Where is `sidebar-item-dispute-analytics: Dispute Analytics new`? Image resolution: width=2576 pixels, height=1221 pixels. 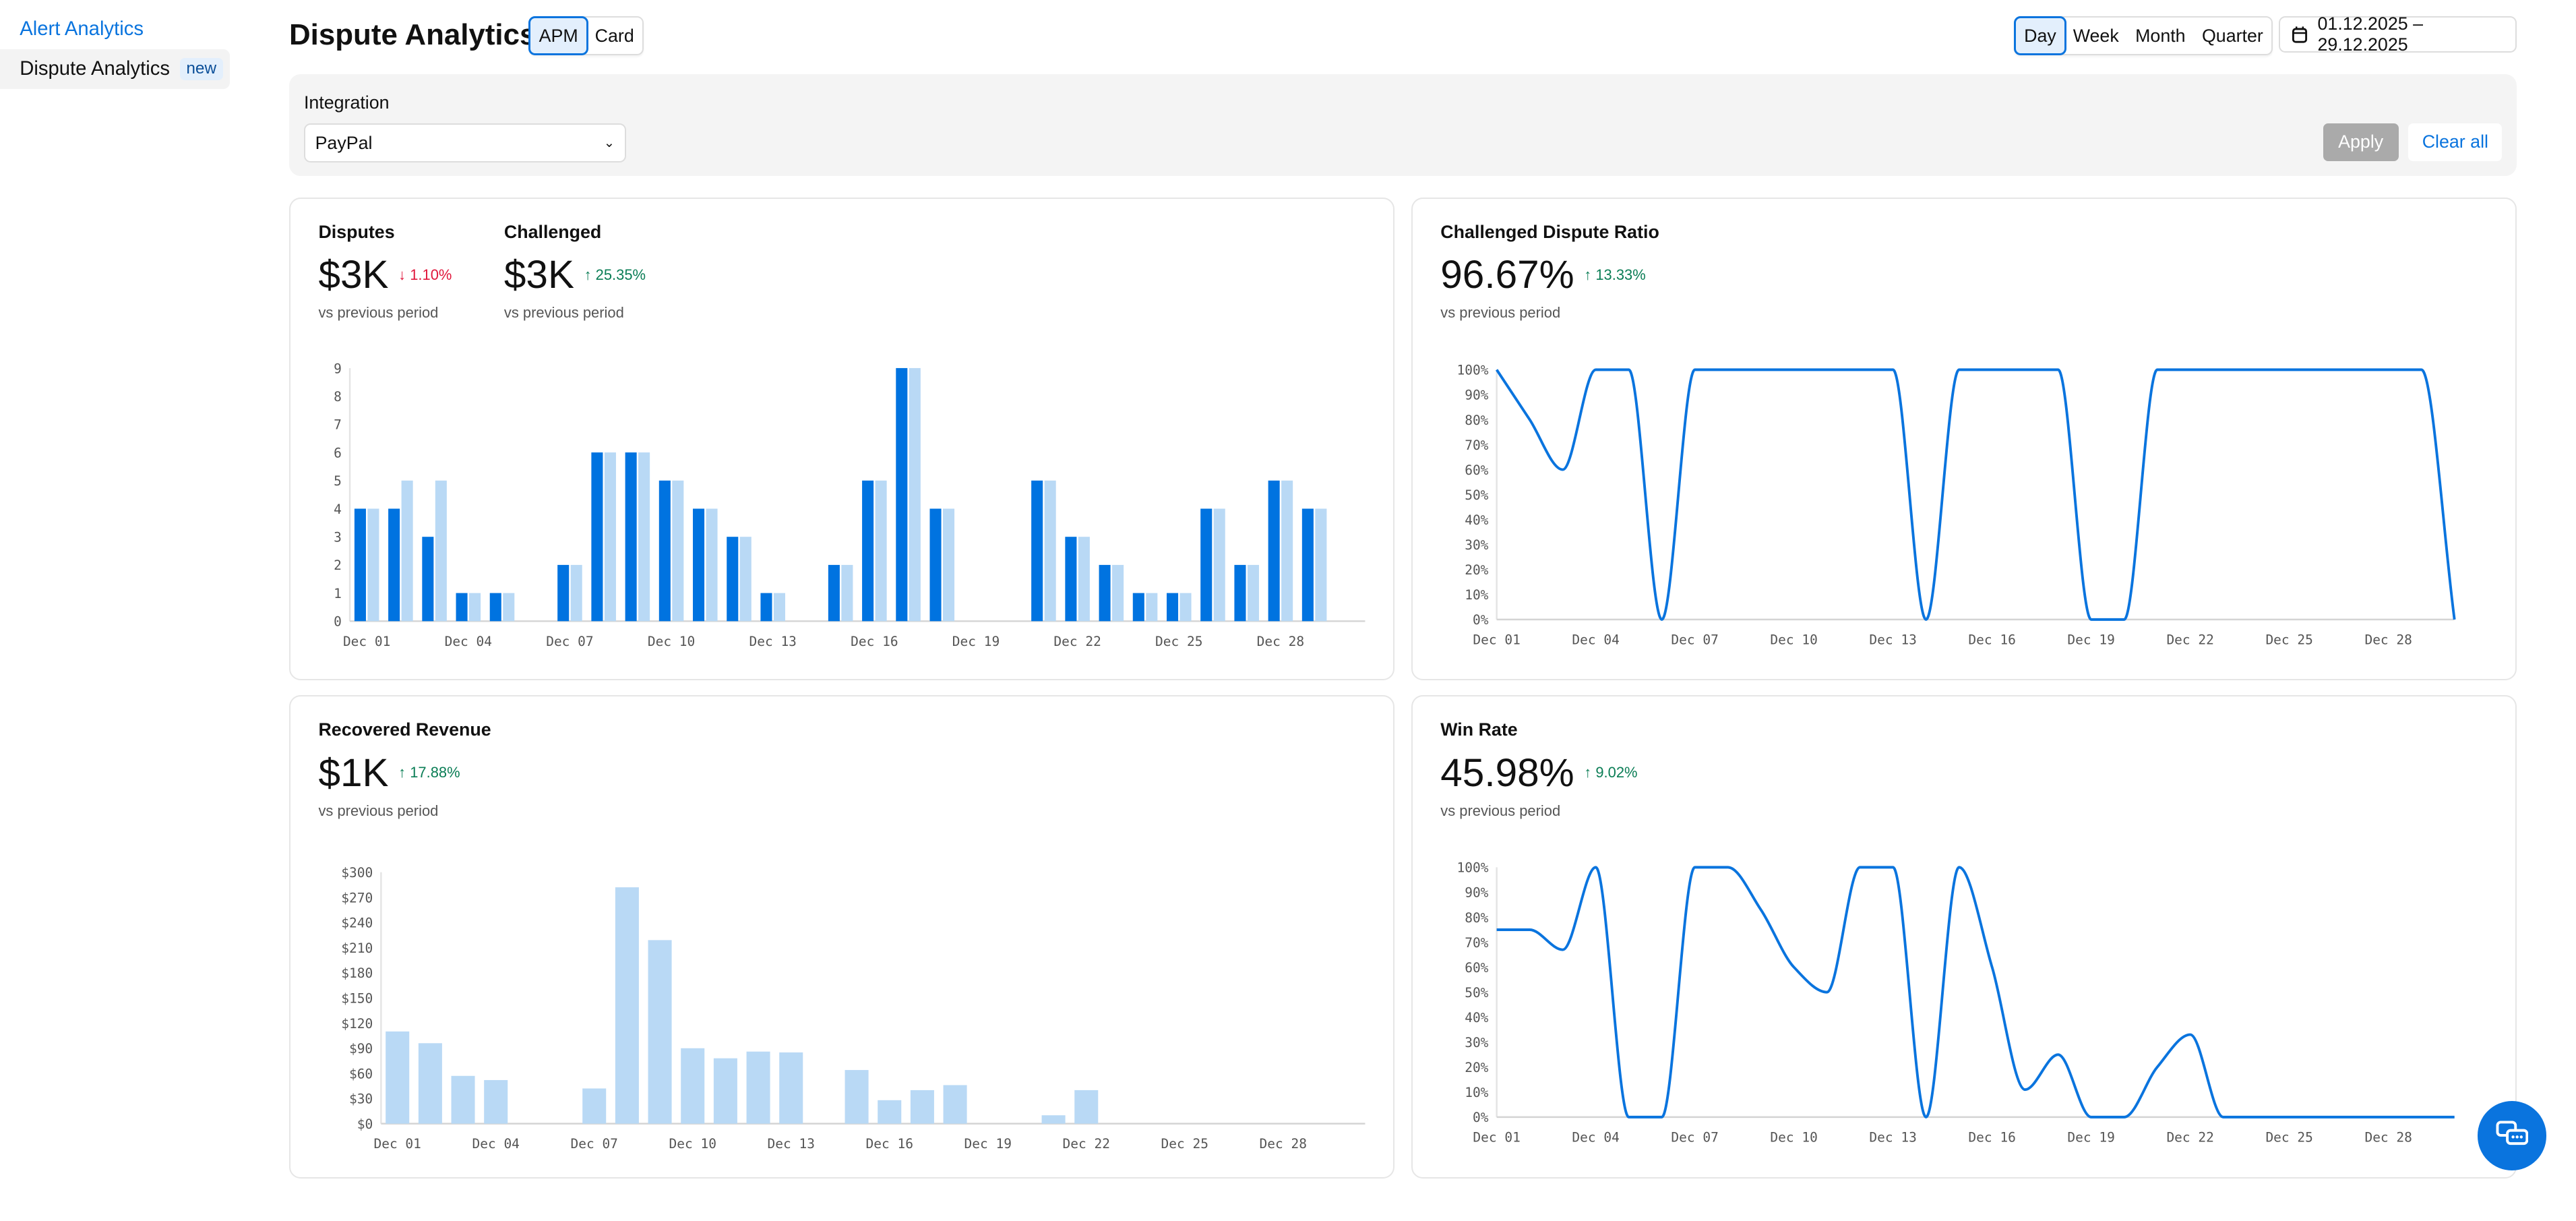
sidebar-item-dispute-analytics: Dispute Analytics new is located at coordinates (116, 69).